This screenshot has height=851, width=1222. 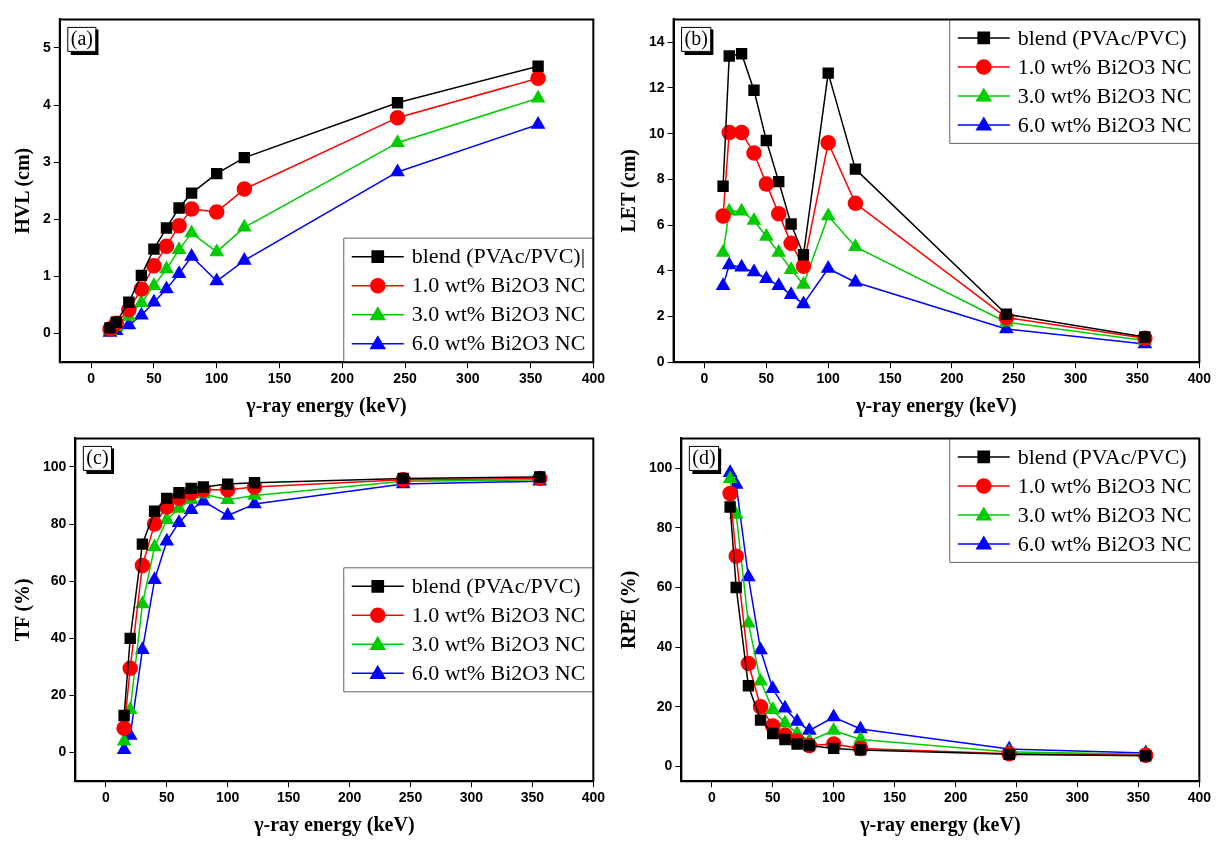 I want to click on y-tick-label: 5, so click(x=46, y=46).